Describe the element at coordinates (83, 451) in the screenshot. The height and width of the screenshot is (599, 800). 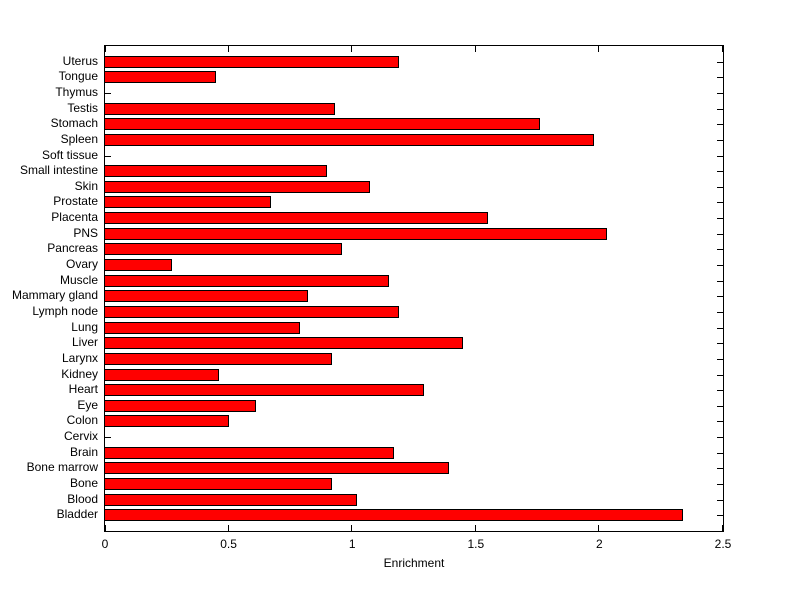
I see `y-tick-label: Brain` at that location.